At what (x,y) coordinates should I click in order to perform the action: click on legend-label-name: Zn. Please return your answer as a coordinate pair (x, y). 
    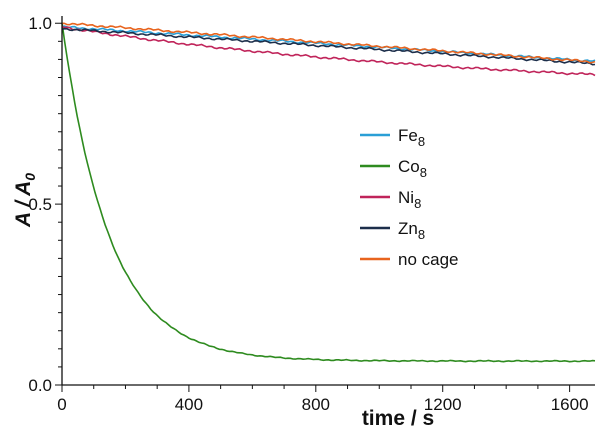
    Looking at the image, I should click on (408, 228).